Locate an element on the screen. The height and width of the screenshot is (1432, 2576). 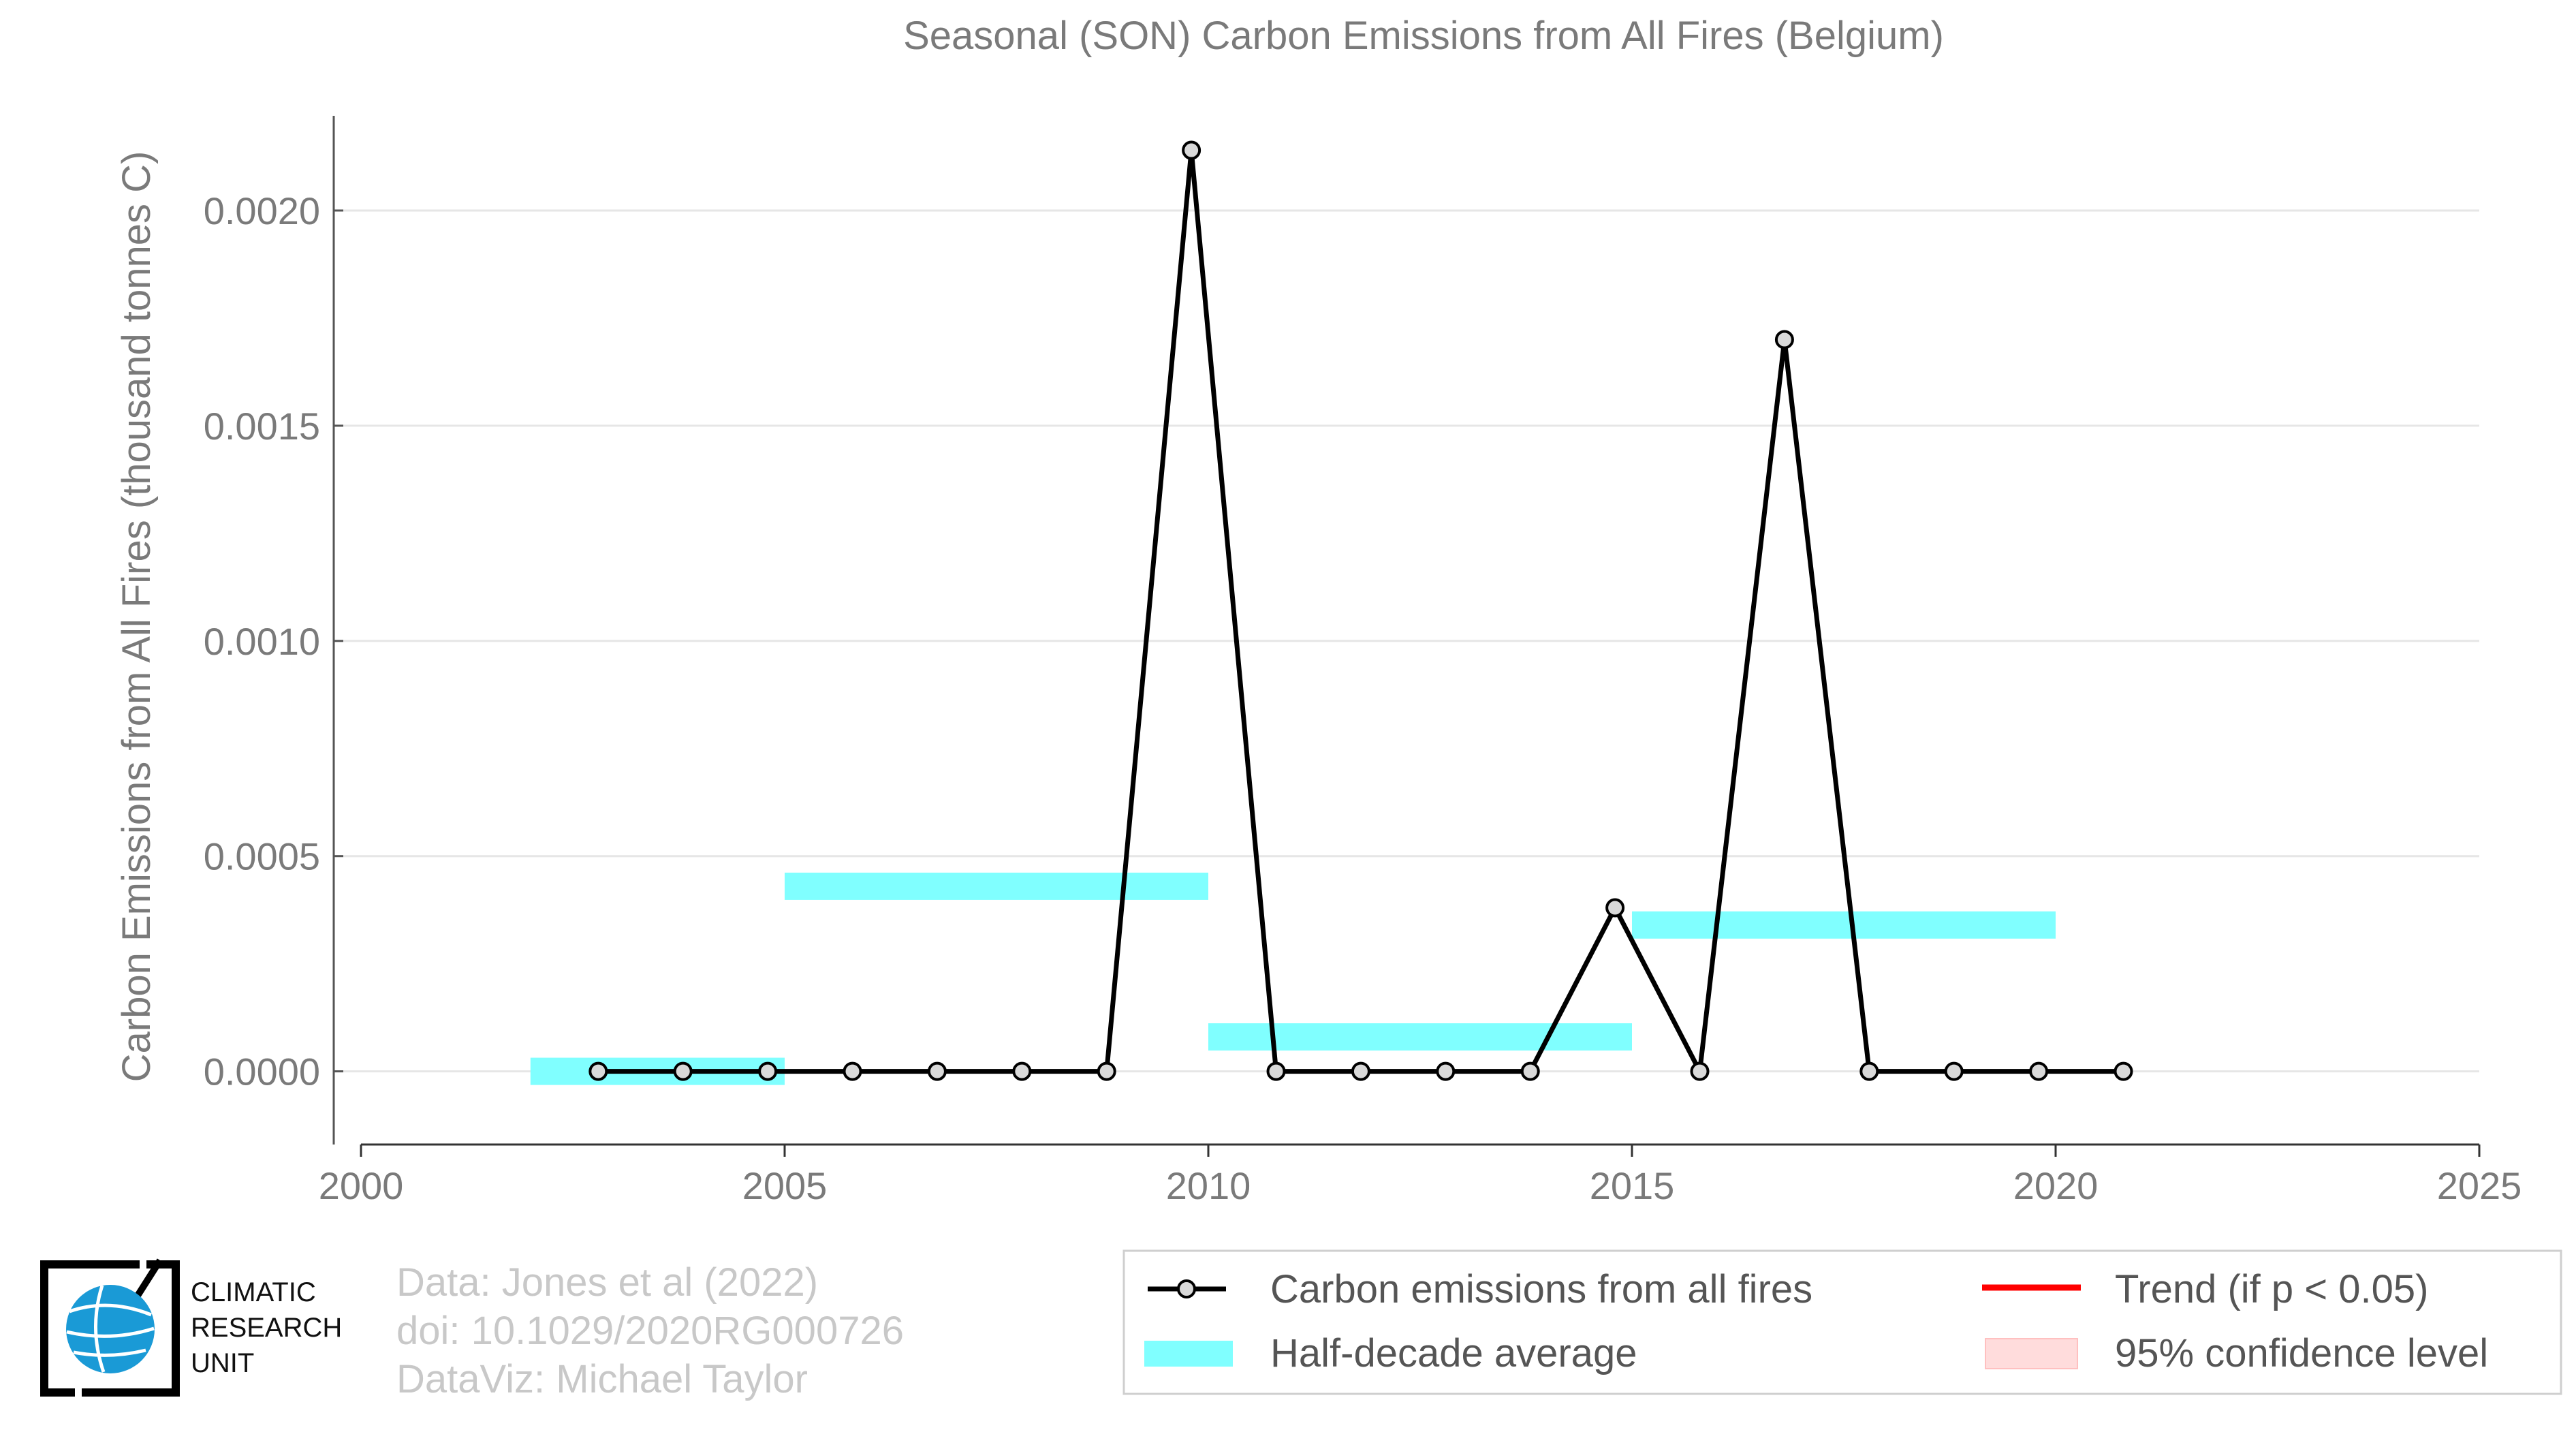
y-tick-label: 0.0020 is located at coordinates (262, 210).